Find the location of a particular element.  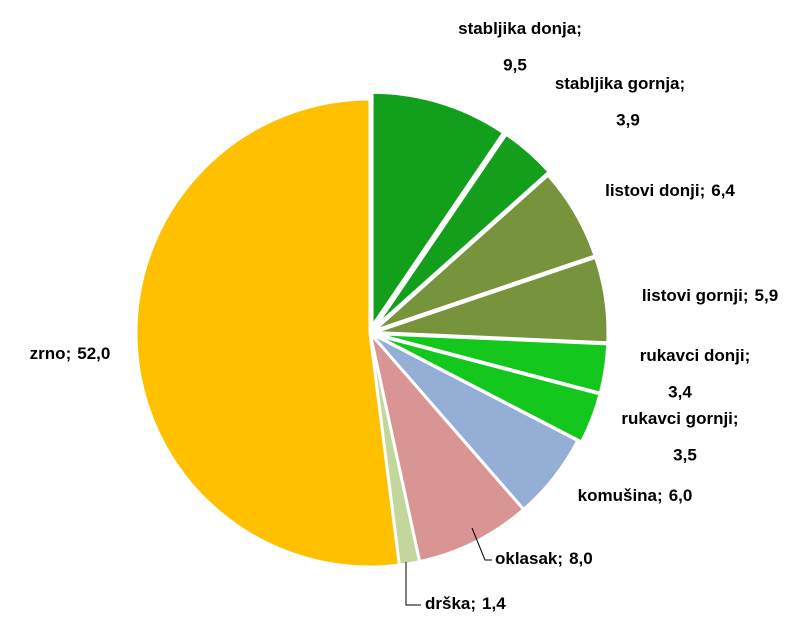

data-label: komušina; 6,0 is located at coordinates (635, 495).